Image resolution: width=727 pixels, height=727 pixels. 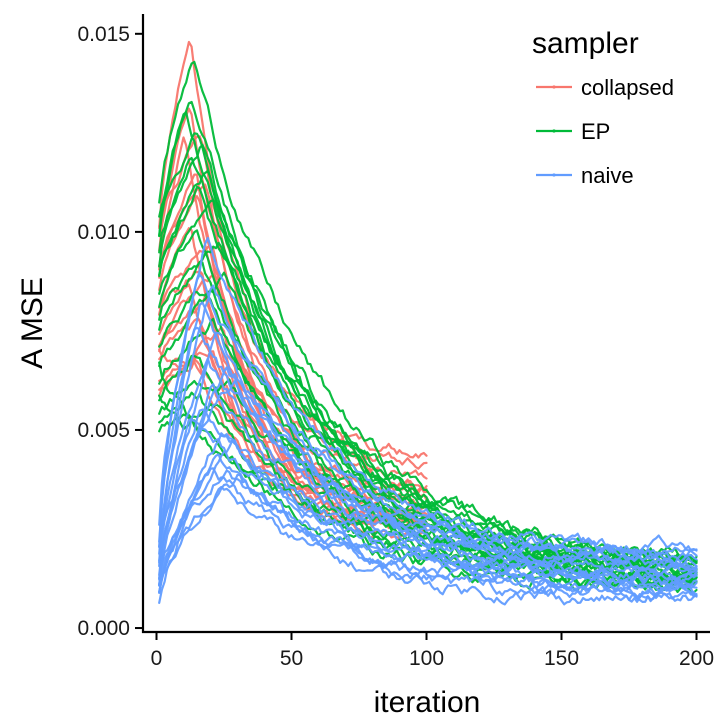 What do you see at coordinates (103, 430) in the screenshot?
I see `y-tick-label: 0.005` at bounding box center [103, 430].